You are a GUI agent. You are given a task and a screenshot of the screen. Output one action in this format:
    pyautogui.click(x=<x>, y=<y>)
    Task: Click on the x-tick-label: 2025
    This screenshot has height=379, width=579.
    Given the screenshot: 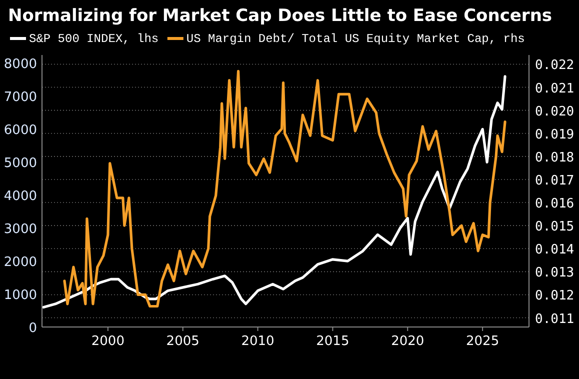 What is the action you would take?
    pyautogui.click(x=483, y=341)
    